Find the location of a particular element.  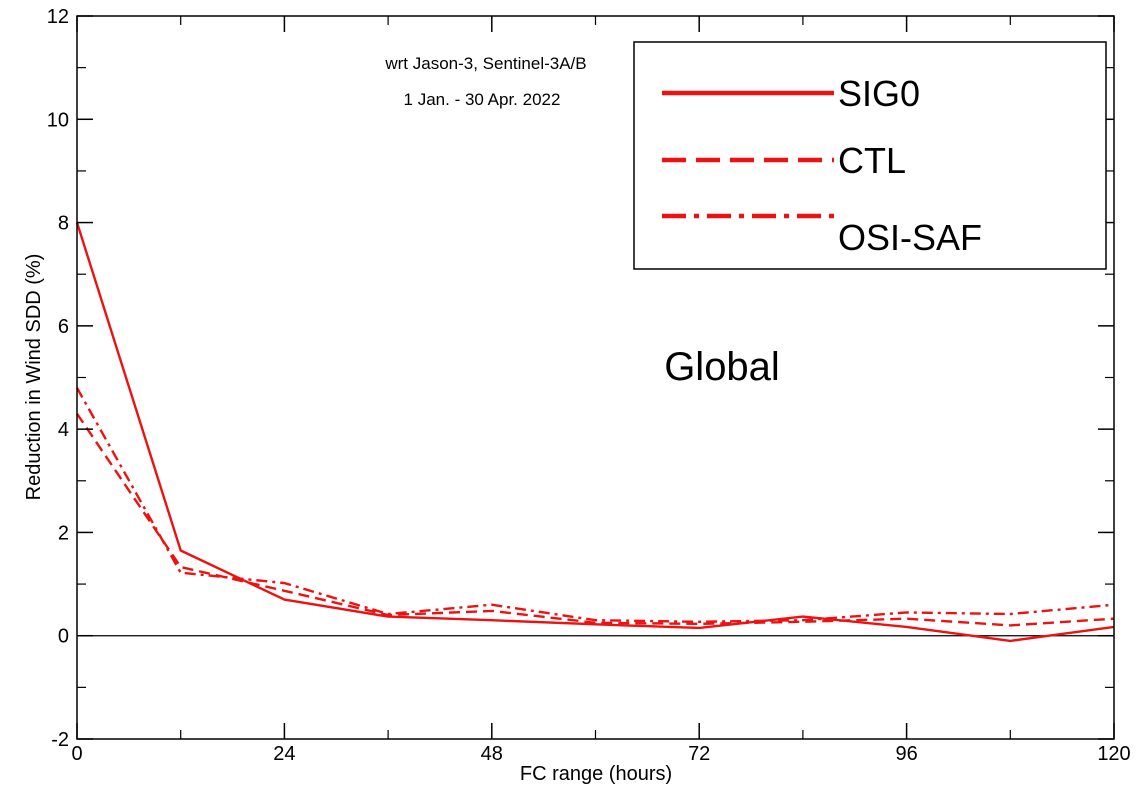

y-tick-label: 10 is located at coordinates (58, 120).